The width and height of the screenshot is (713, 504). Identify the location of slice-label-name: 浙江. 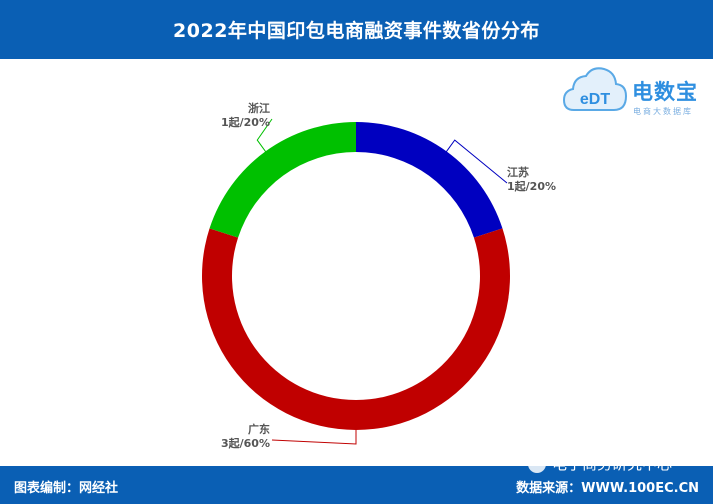
(259, 108).